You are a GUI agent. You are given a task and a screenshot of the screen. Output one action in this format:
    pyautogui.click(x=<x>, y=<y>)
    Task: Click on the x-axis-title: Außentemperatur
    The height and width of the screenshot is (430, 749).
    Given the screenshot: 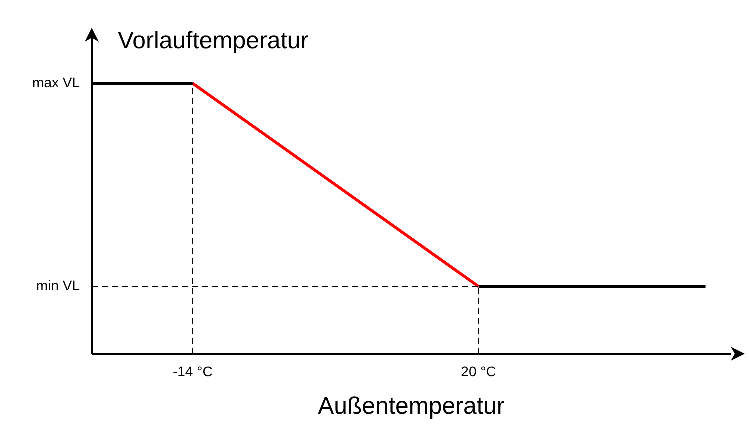 What is the action you would take?
    pyautogui.click(x=411, y=406)
    